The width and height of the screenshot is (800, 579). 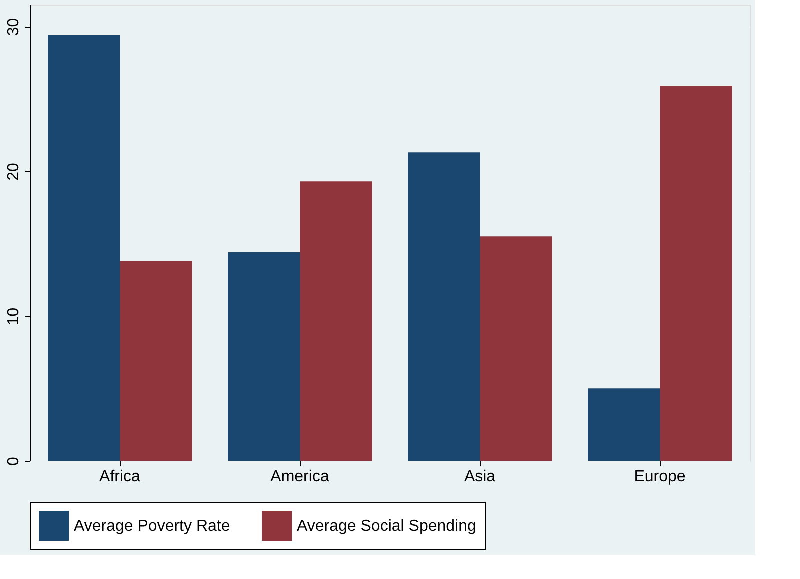 I want to click on y-tick-label: 0, so click(x=14, y=461).